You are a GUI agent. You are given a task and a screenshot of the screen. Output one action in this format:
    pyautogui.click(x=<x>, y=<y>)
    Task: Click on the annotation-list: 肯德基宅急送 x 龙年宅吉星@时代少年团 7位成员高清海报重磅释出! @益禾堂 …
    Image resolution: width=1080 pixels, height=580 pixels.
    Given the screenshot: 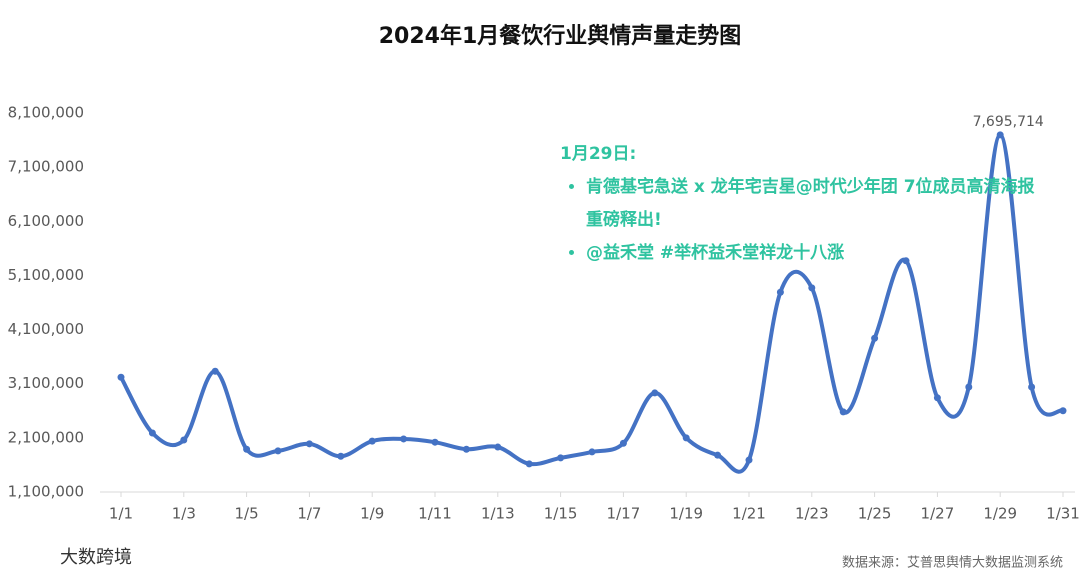 What is the action you would take?
    pyautogui.click(x=800, y=220)
    